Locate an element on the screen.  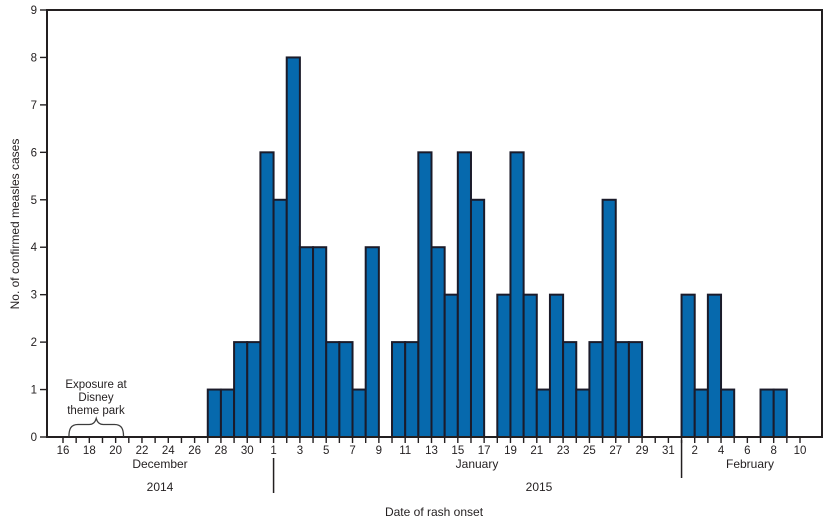
x-tick-label: 6 is located at coordinates (747, 451).